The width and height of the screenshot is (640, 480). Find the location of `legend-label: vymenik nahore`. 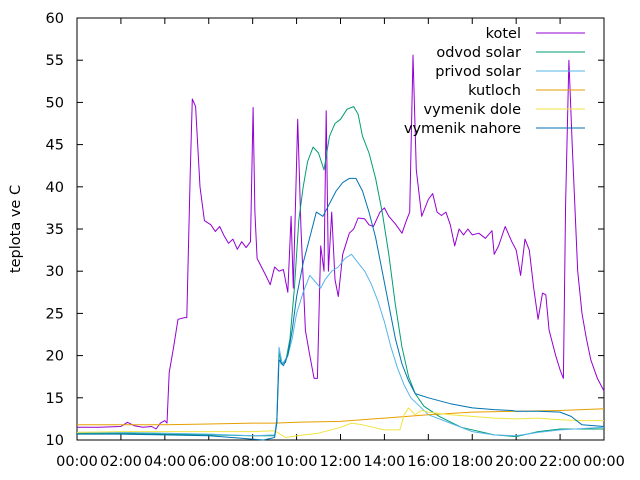

legend-label: vymenik nahore is located at coordinates (462, 129).